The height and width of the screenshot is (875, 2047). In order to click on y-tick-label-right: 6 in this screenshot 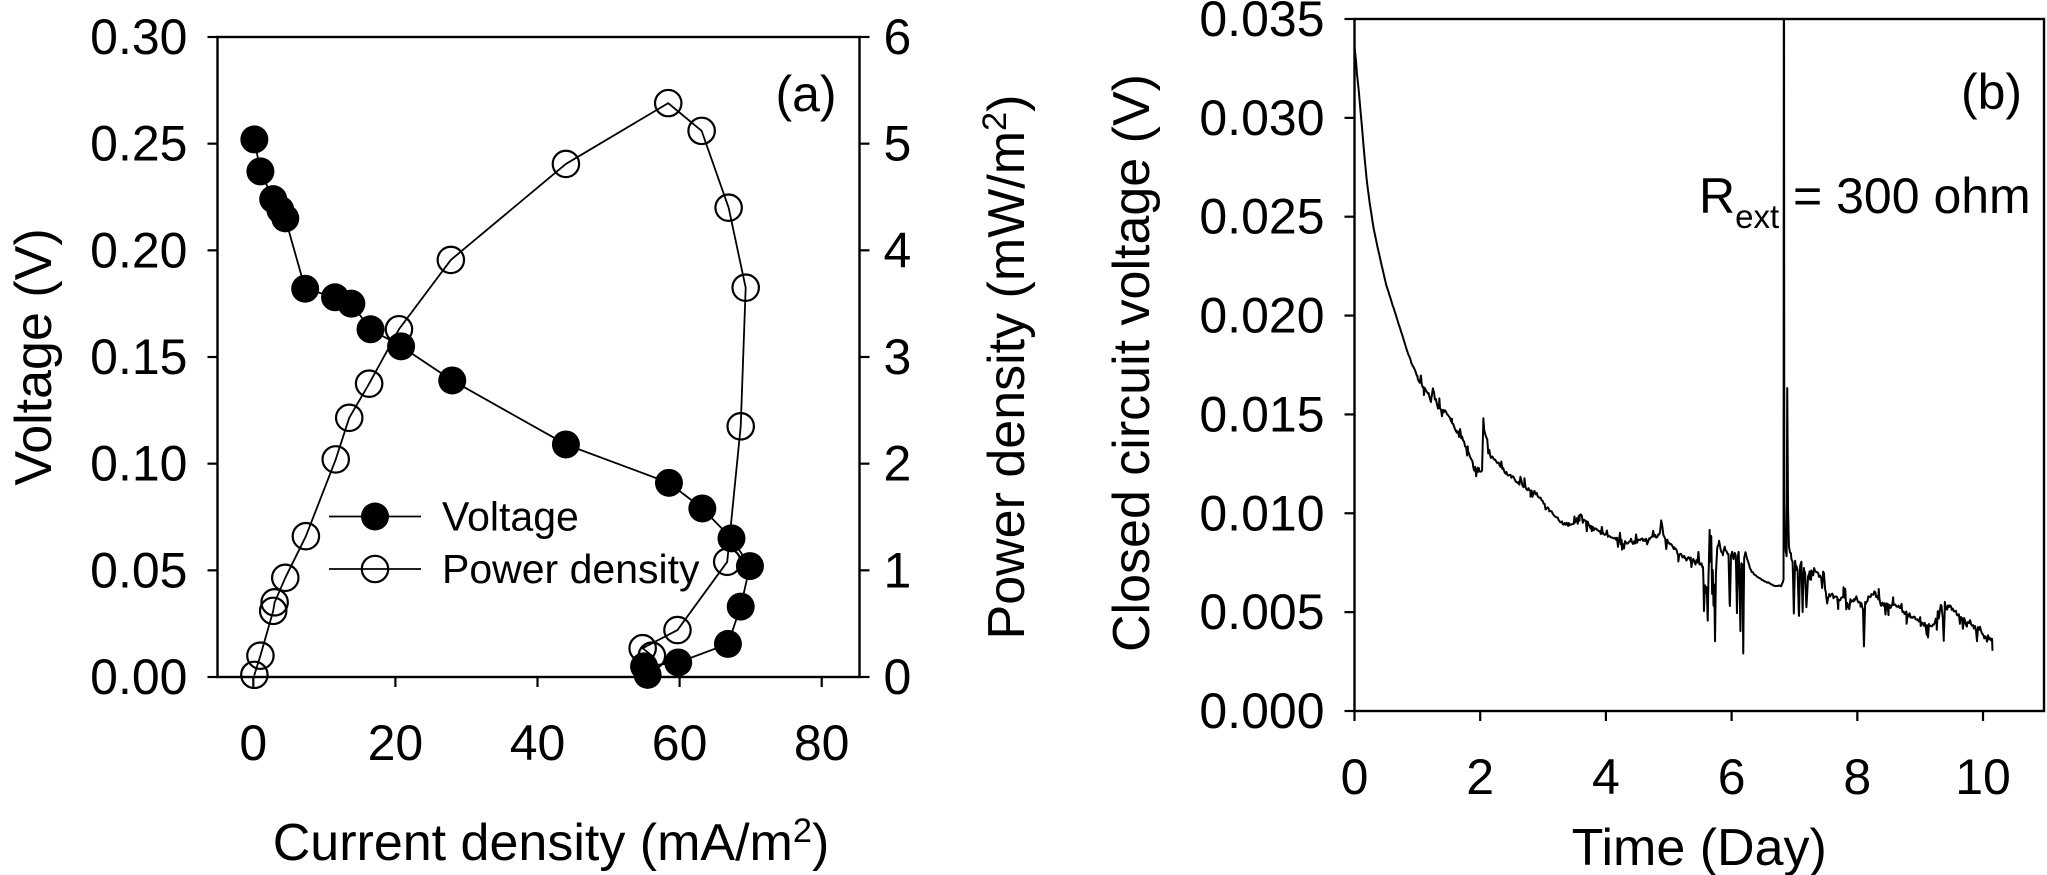, I will do `click(898, 37)`.